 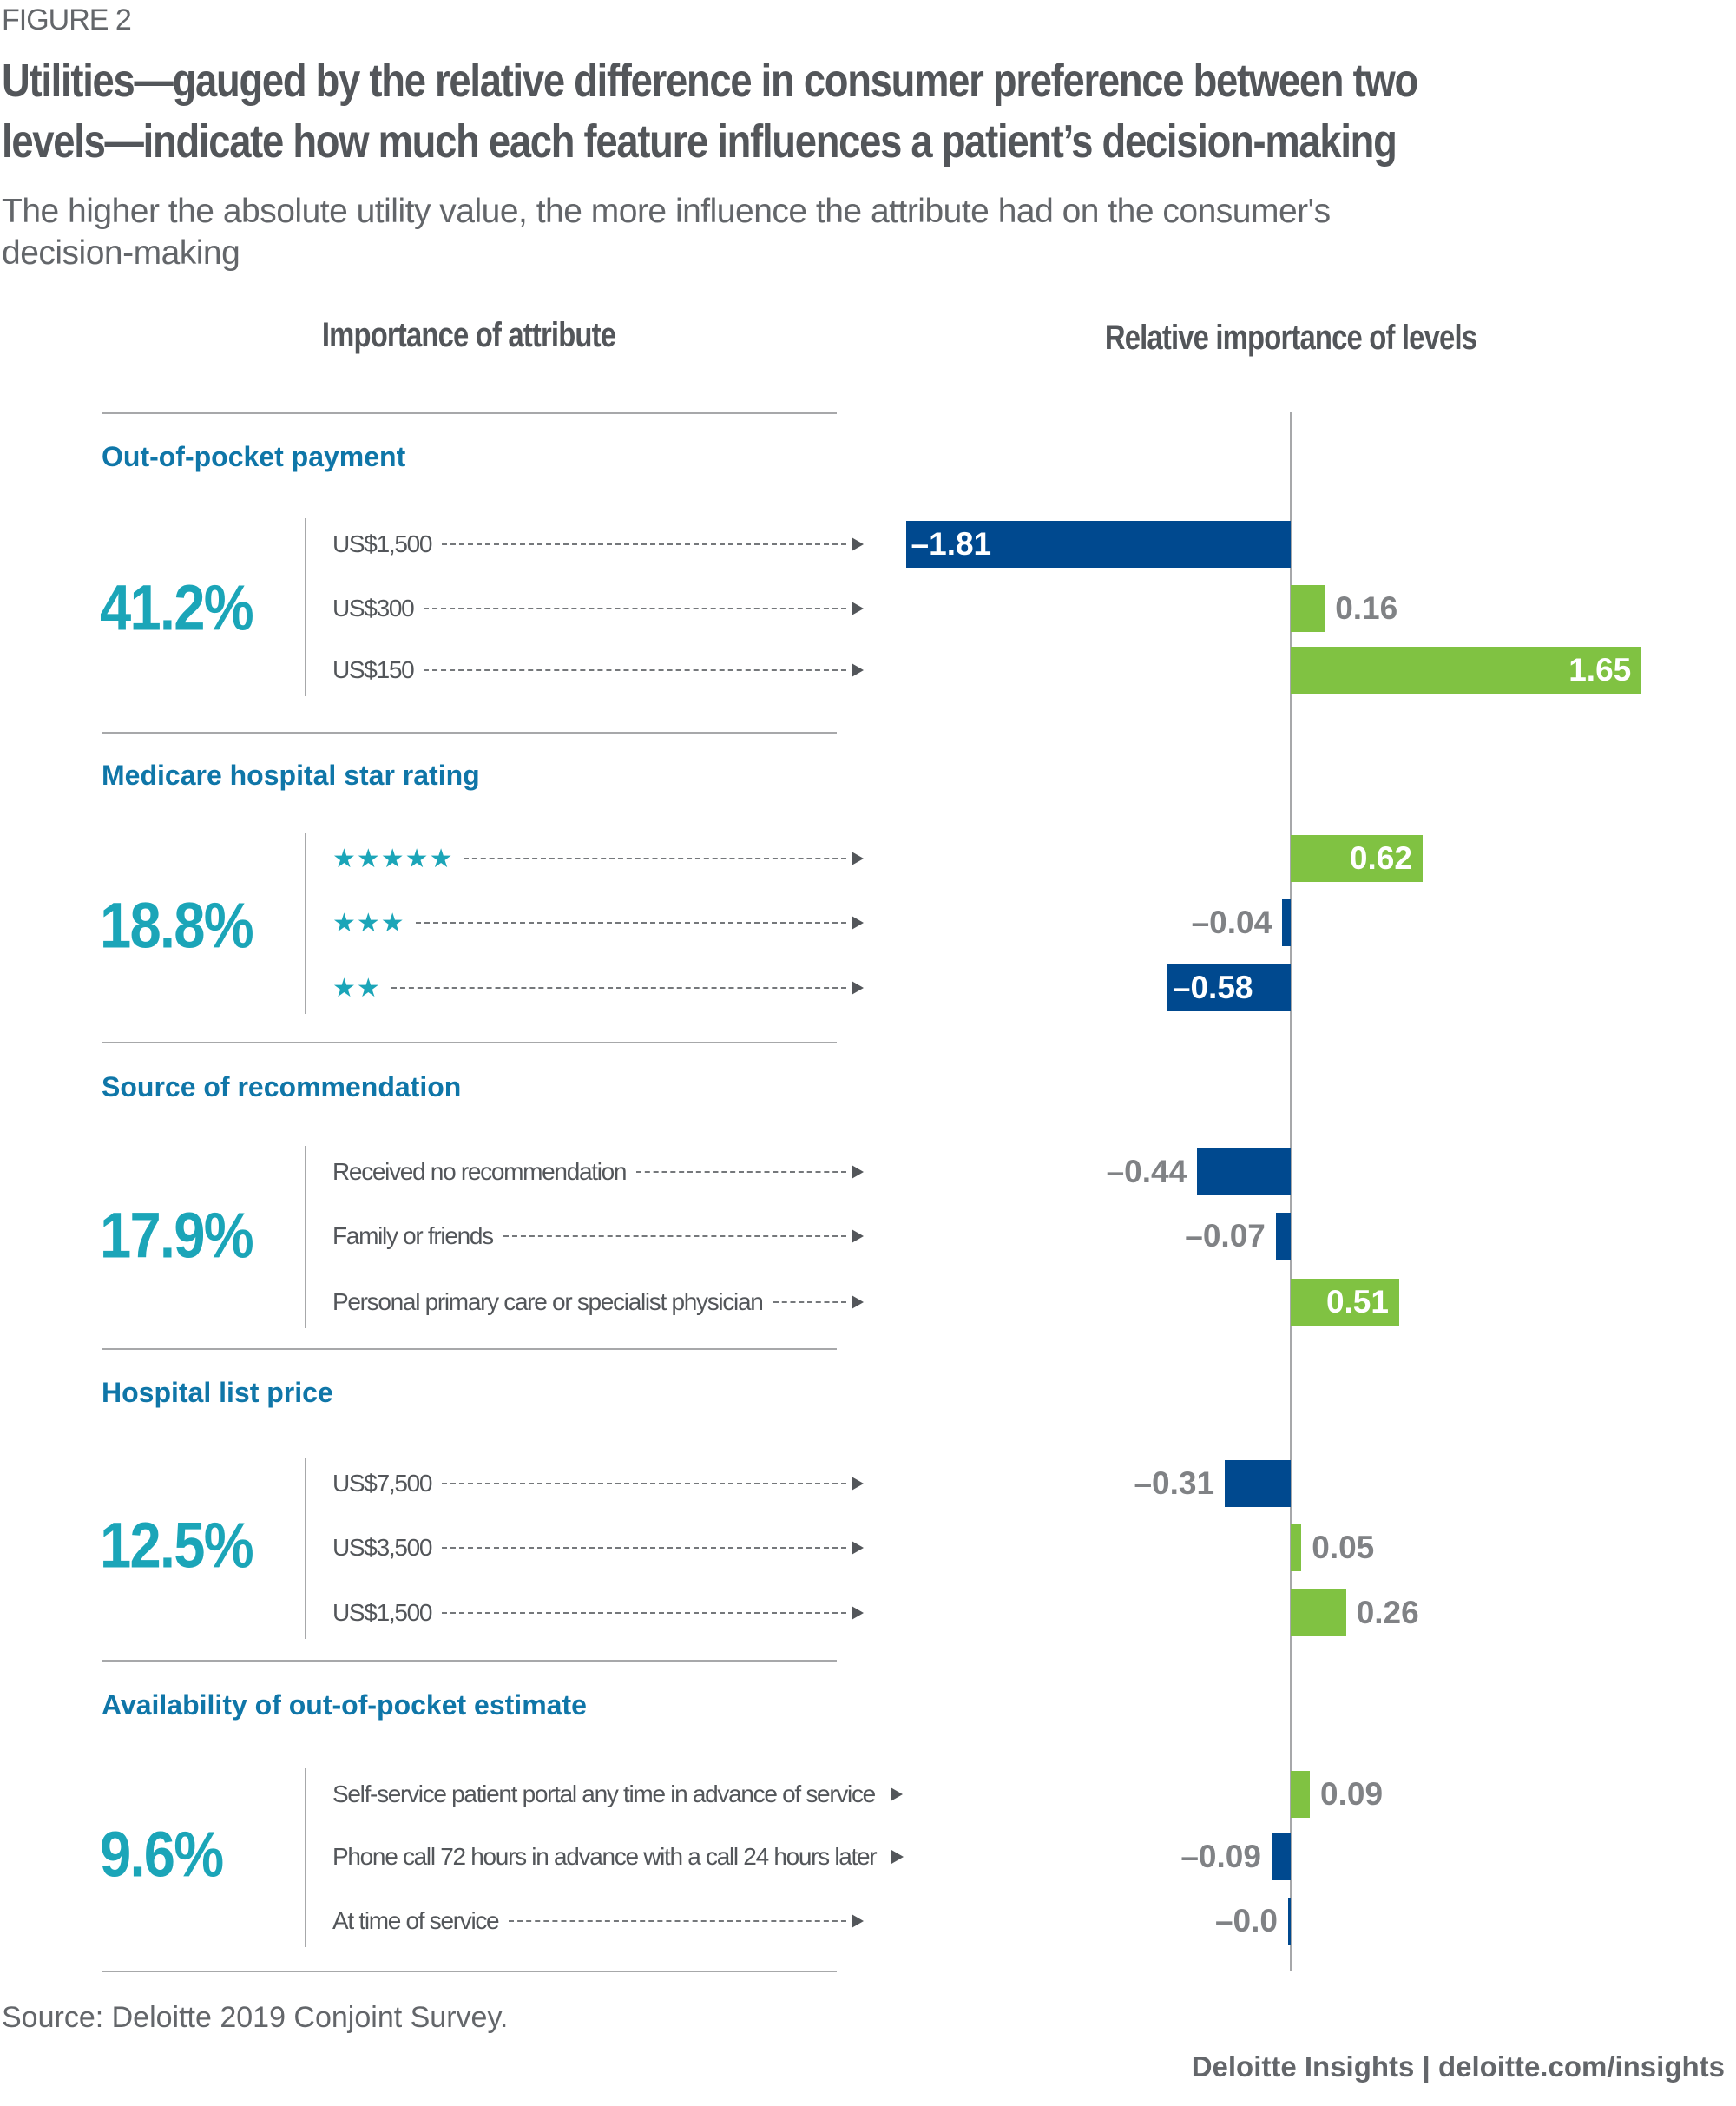 What do you see at coordinates (951, 544) in the screenshot?
I see `bar-value-label: –1.81` at bounding box center [951, 544].